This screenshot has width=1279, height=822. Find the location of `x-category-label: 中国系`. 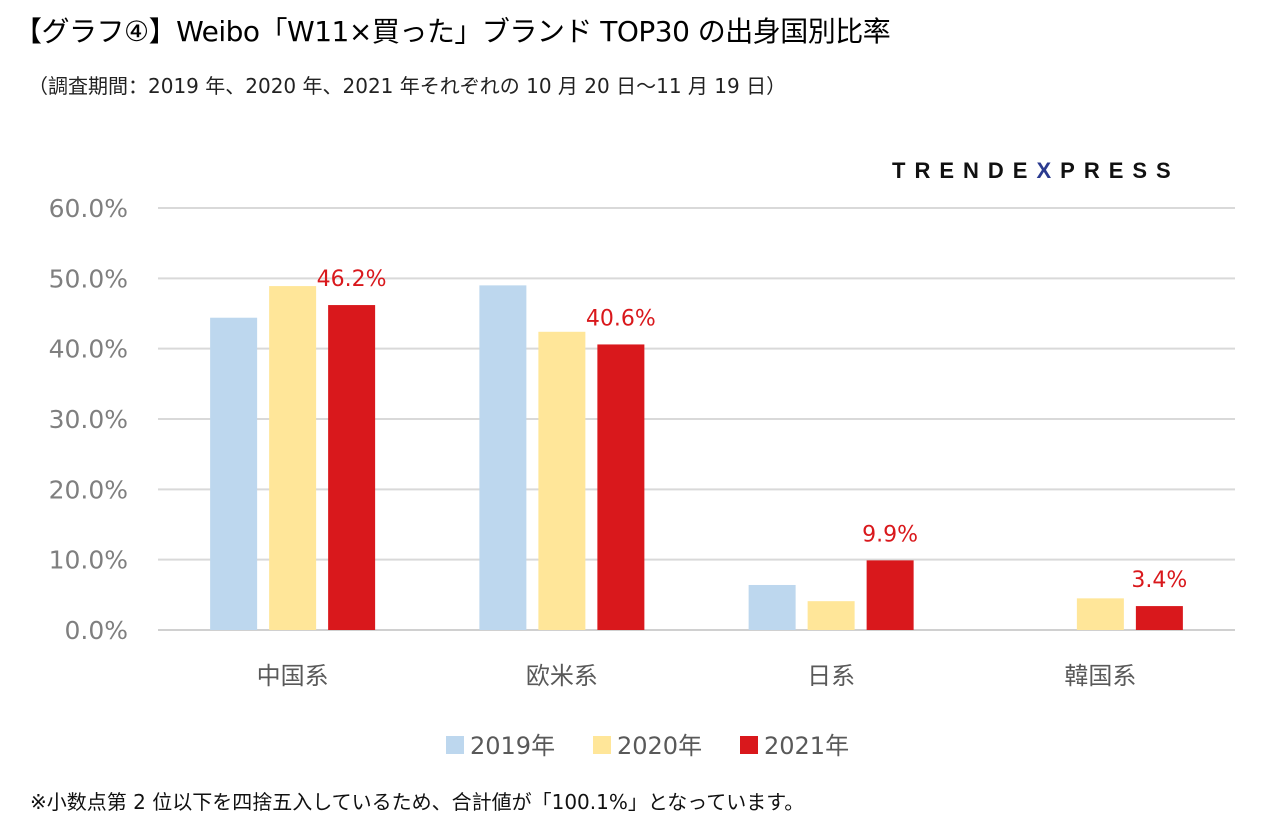

x-category-label: 中国系 is located at coordinates (293, 676).